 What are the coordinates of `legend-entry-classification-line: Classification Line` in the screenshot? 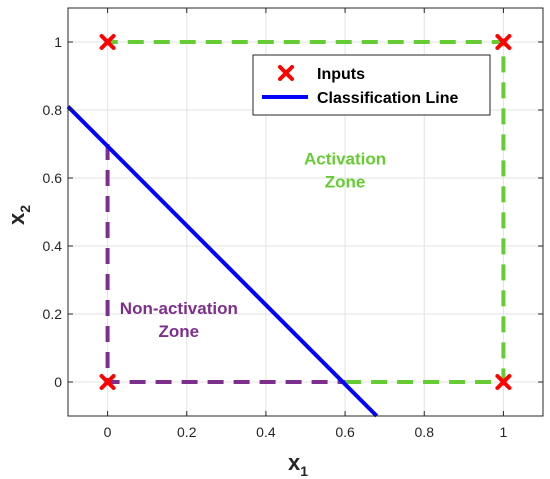 It's located at (360, 98).